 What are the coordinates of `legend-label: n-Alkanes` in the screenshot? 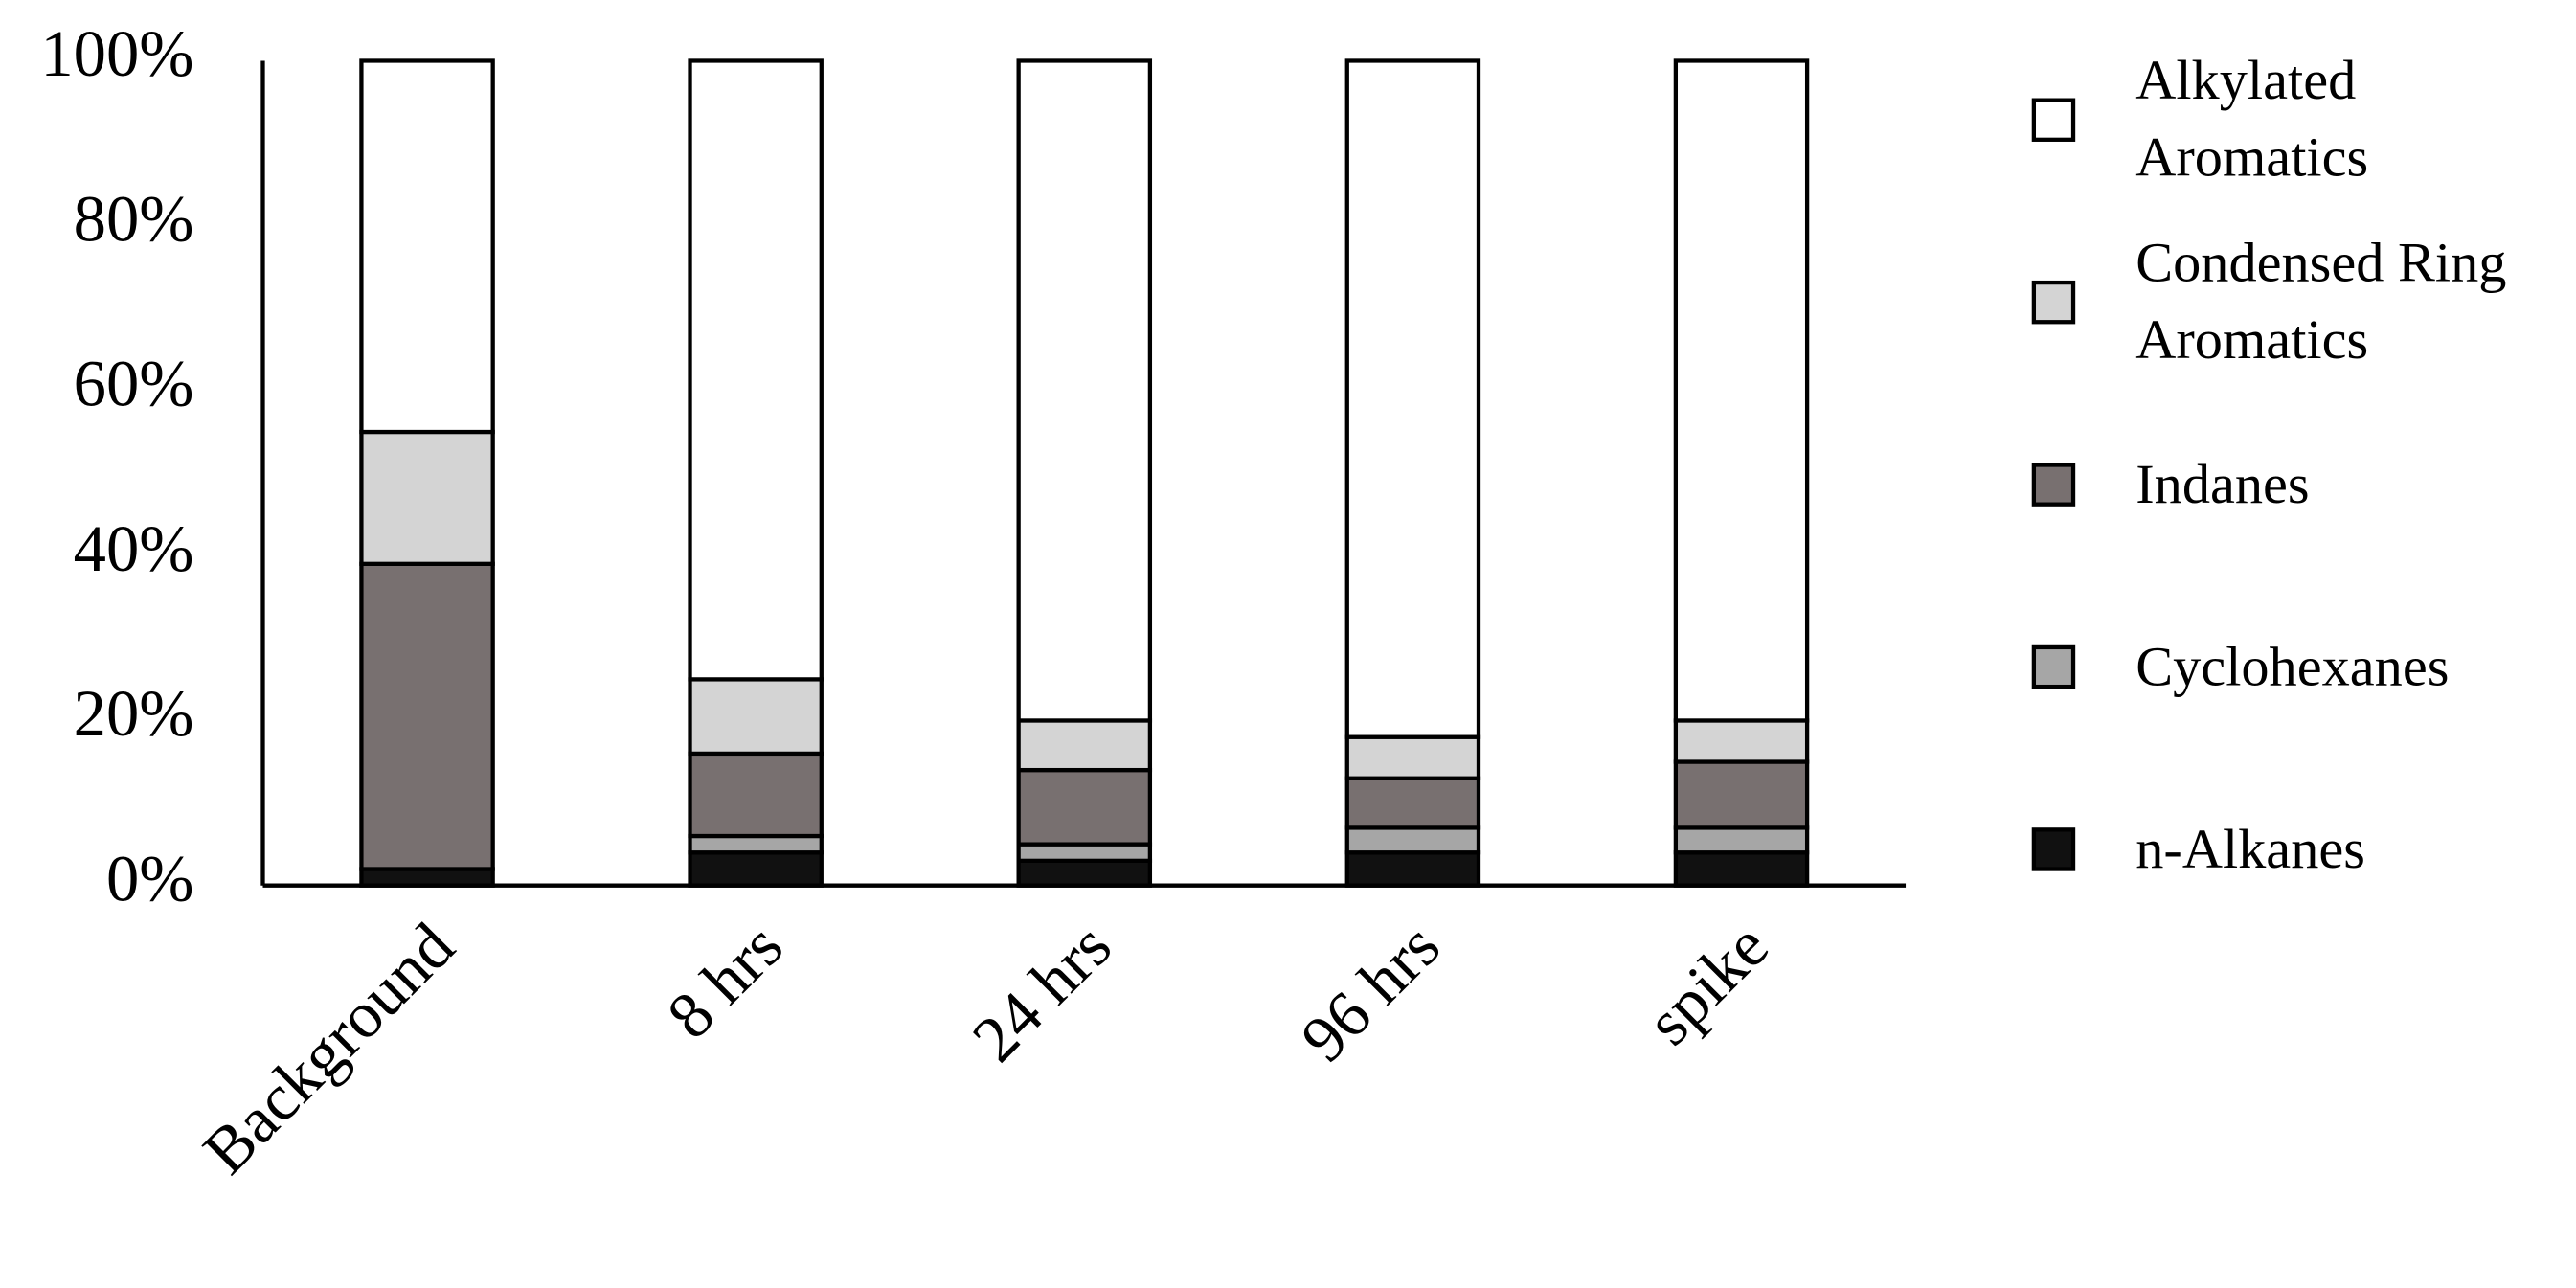 It's located at (2250, 849).